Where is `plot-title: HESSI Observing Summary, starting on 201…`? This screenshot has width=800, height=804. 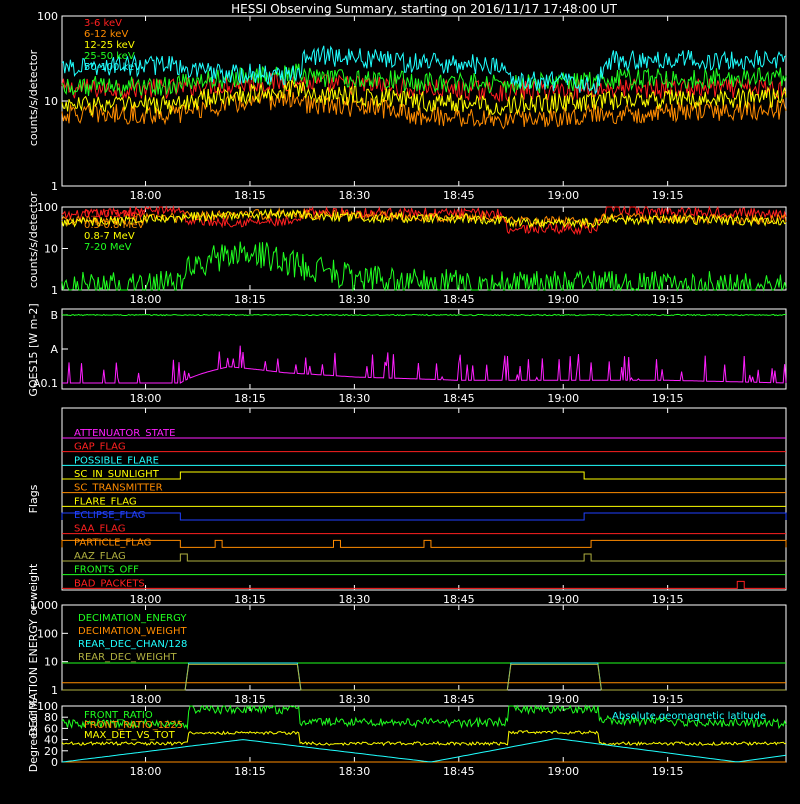
plot-title: HESSI Observing Summary, starting on 201… is located at coordinates (424, 9).